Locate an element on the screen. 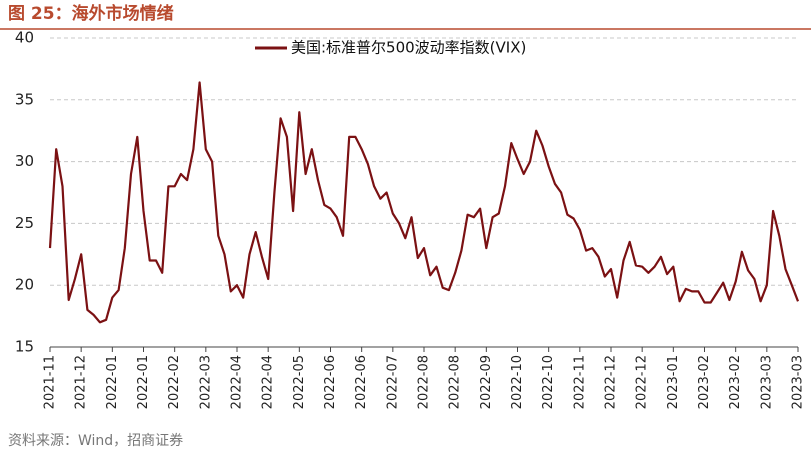  x-tick-label: 2021-11 is located at coordinates (50, 382).